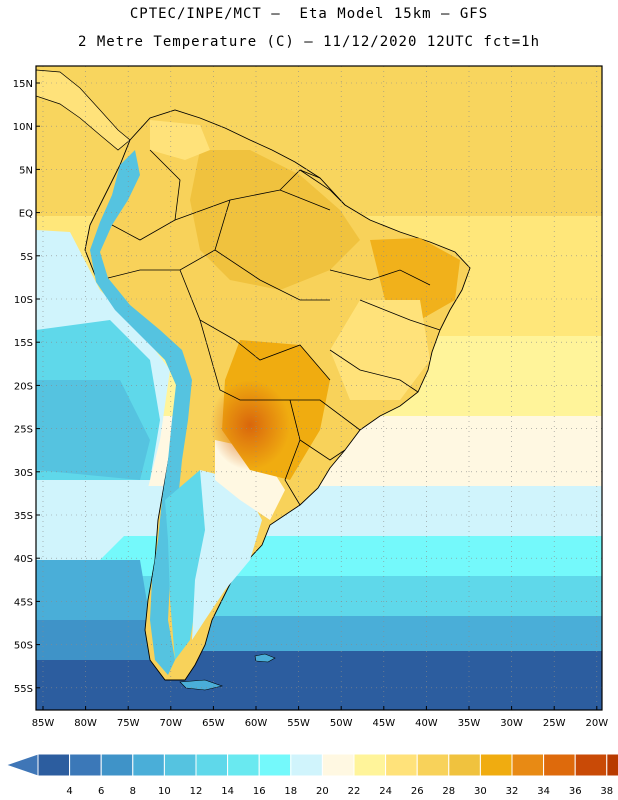 Image resolution: width=618 pixels, height=800 pixels. I want to click on lat-label: EQ, so click(26, 214).